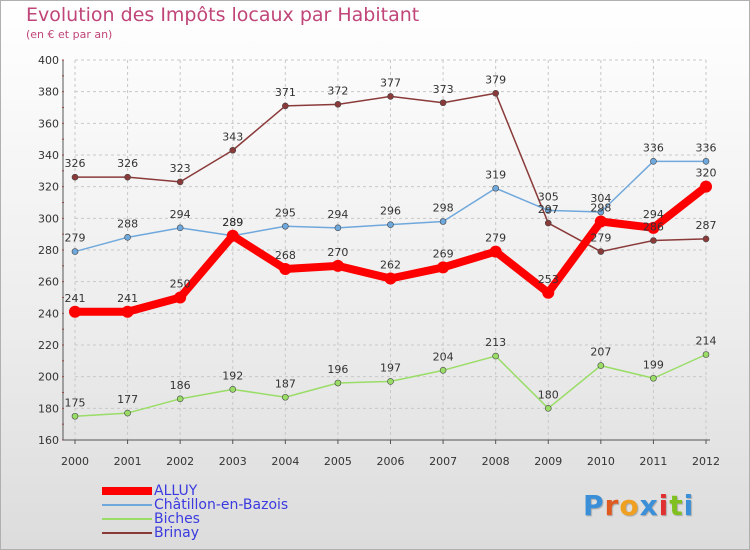 The height and width of the screenshot is (550, 750). I want to click on legend-label-chatillon: Châtillon-en-Bazois, so click(221, 505).